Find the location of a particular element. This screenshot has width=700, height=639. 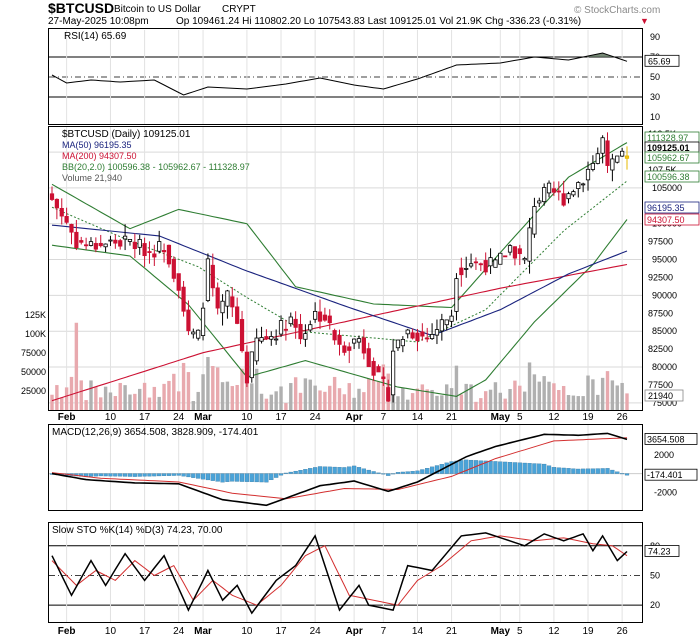

x-axis-label: 17 is located at coordinates (145, 417).